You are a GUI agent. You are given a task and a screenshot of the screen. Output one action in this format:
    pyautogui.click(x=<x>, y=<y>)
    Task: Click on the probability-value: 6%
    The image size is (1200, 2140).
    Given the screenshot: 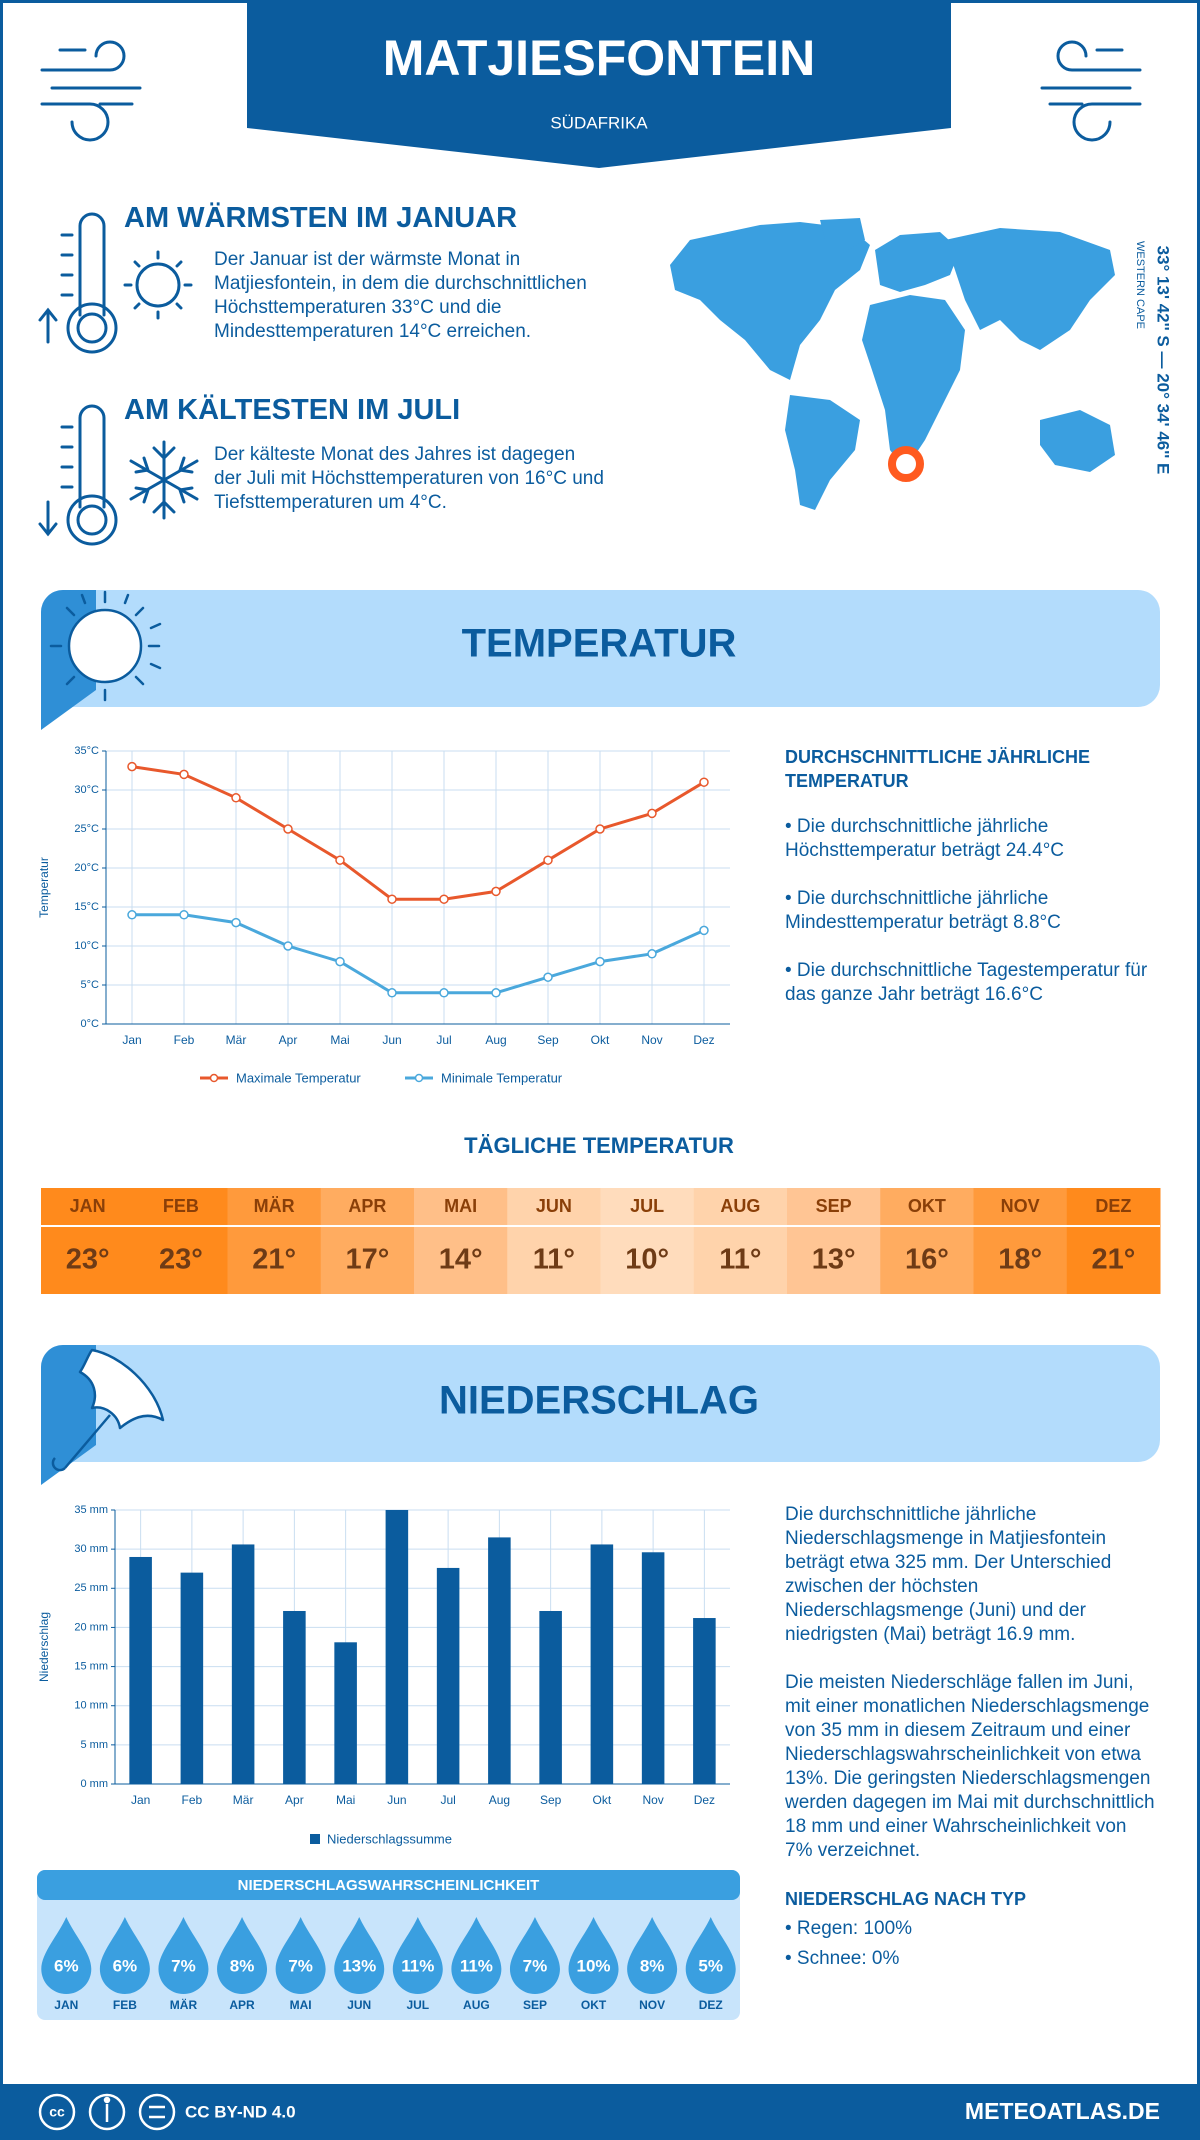 What is the action you would take?
    pyautogui.click(x=125, y=1965)
    